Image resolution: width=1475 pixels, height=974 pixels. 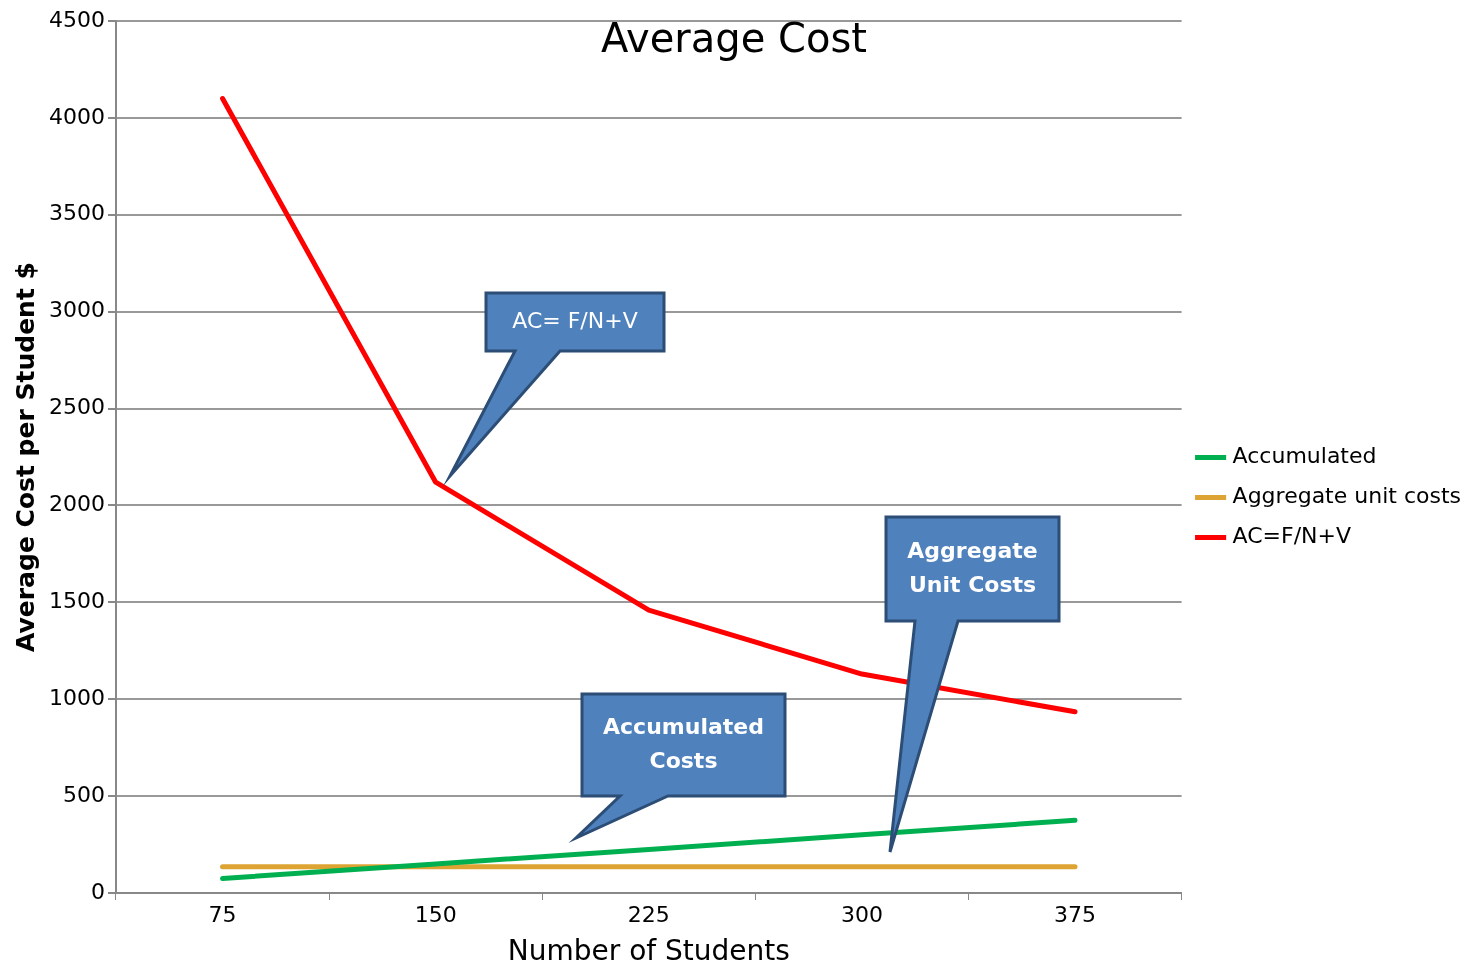 What do you see at coordinates (76, 116) in the screenshot?
I see `y-tick-label: 4000` at bounding box center [76, 116].